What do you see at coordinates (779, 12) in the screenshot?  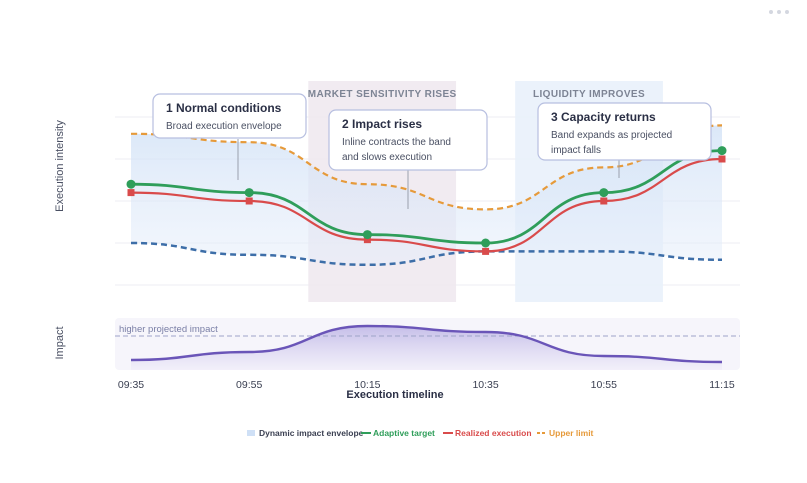 I see `more-options-icon` at bounding box center [779, 12].